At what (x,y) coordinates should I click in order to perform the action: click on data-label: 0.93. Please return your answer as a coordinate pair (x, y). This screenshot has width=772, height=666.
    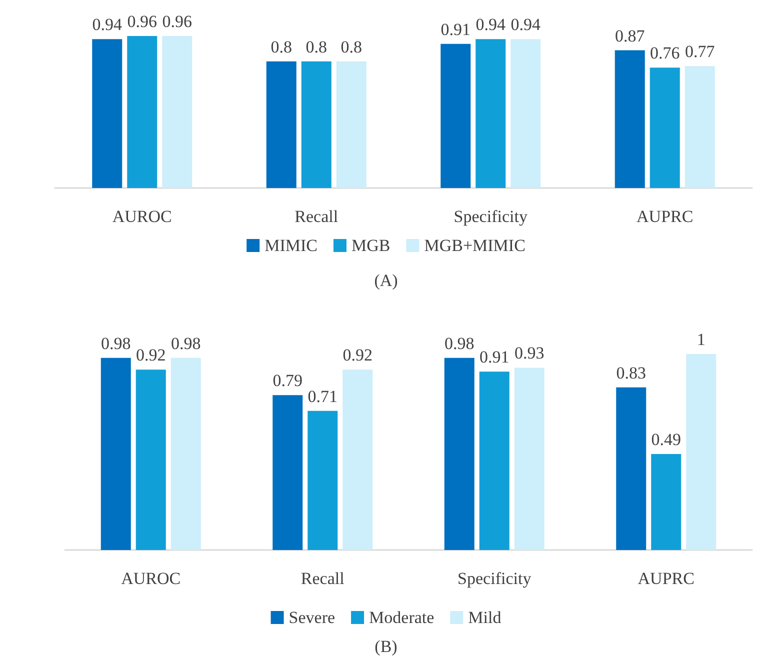
    Looking at the image, I should click on (529, 353).